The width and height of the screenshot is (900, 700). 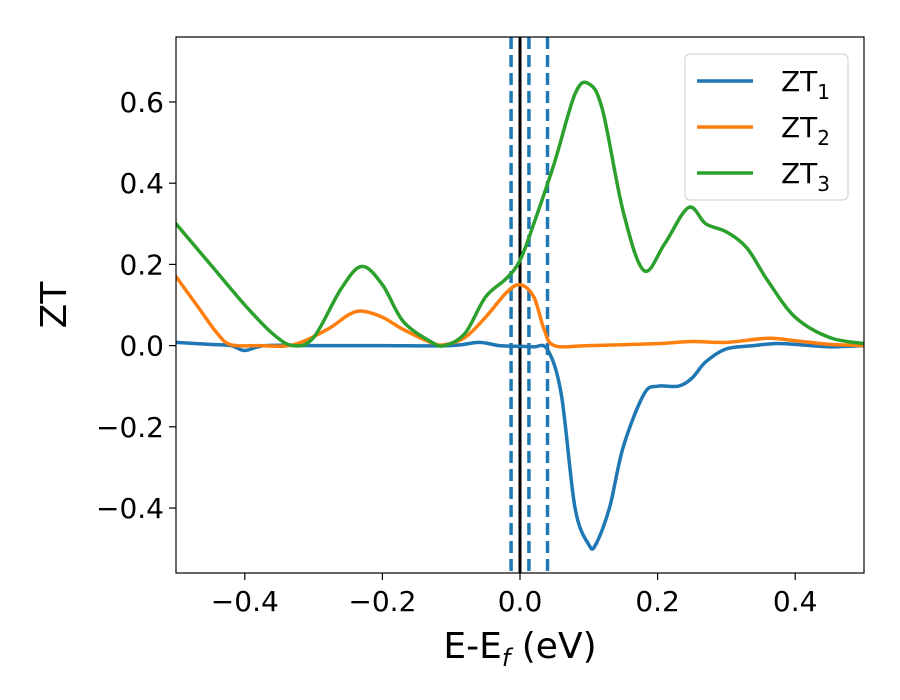 I want to click on x-tick-label: −0.4, so click(x=245, y=601).